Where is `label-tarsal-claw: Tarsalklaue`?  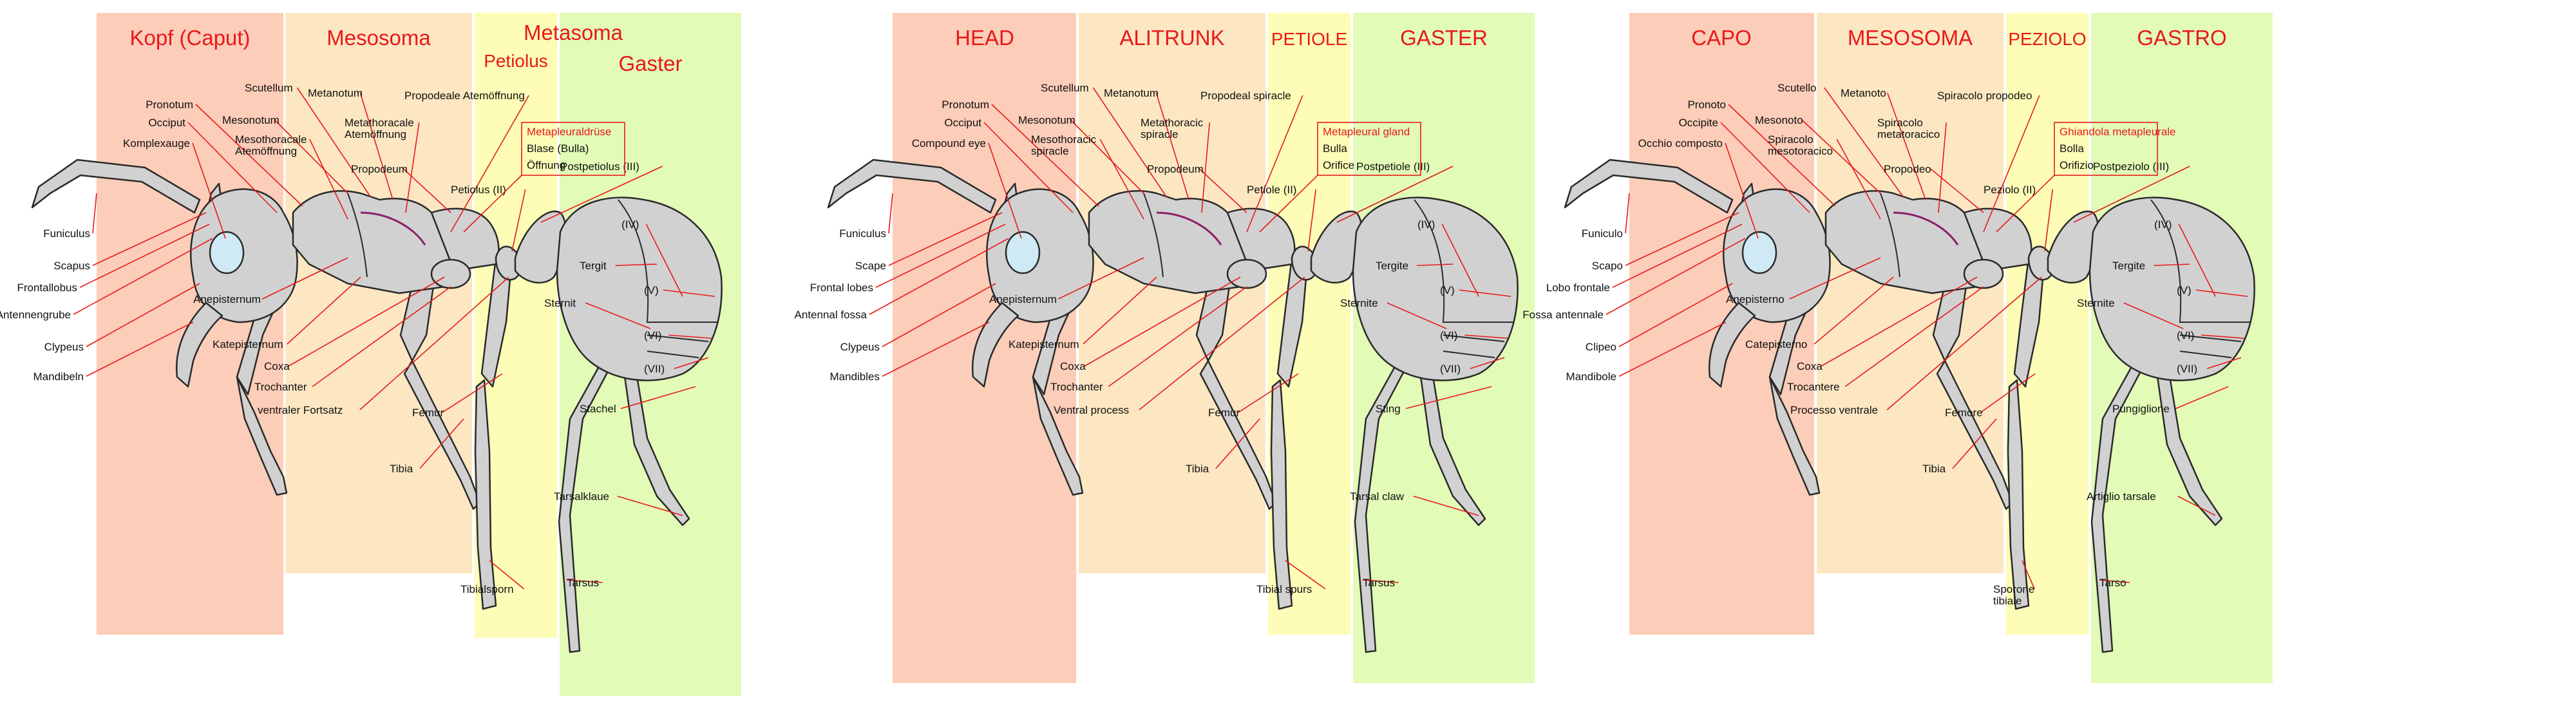
label-tarsal-claw: Tarsalklaue is located at coordinates (581, 496).